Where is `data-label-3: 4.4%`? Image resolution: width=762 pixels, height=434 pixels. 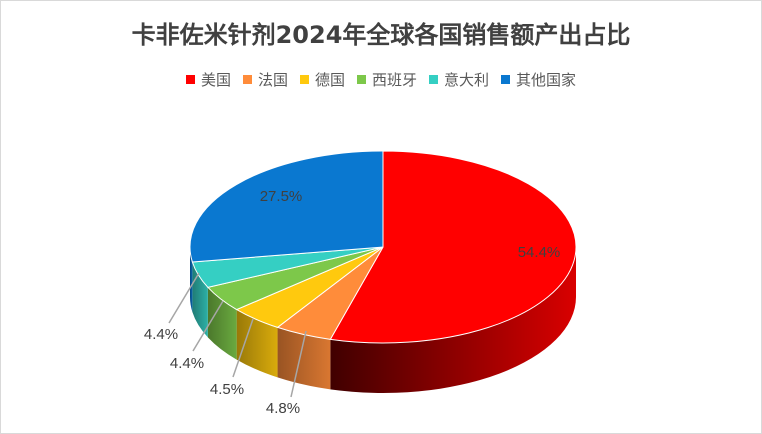
data-label-3: 4.4% is located at coordinates (187, 363).